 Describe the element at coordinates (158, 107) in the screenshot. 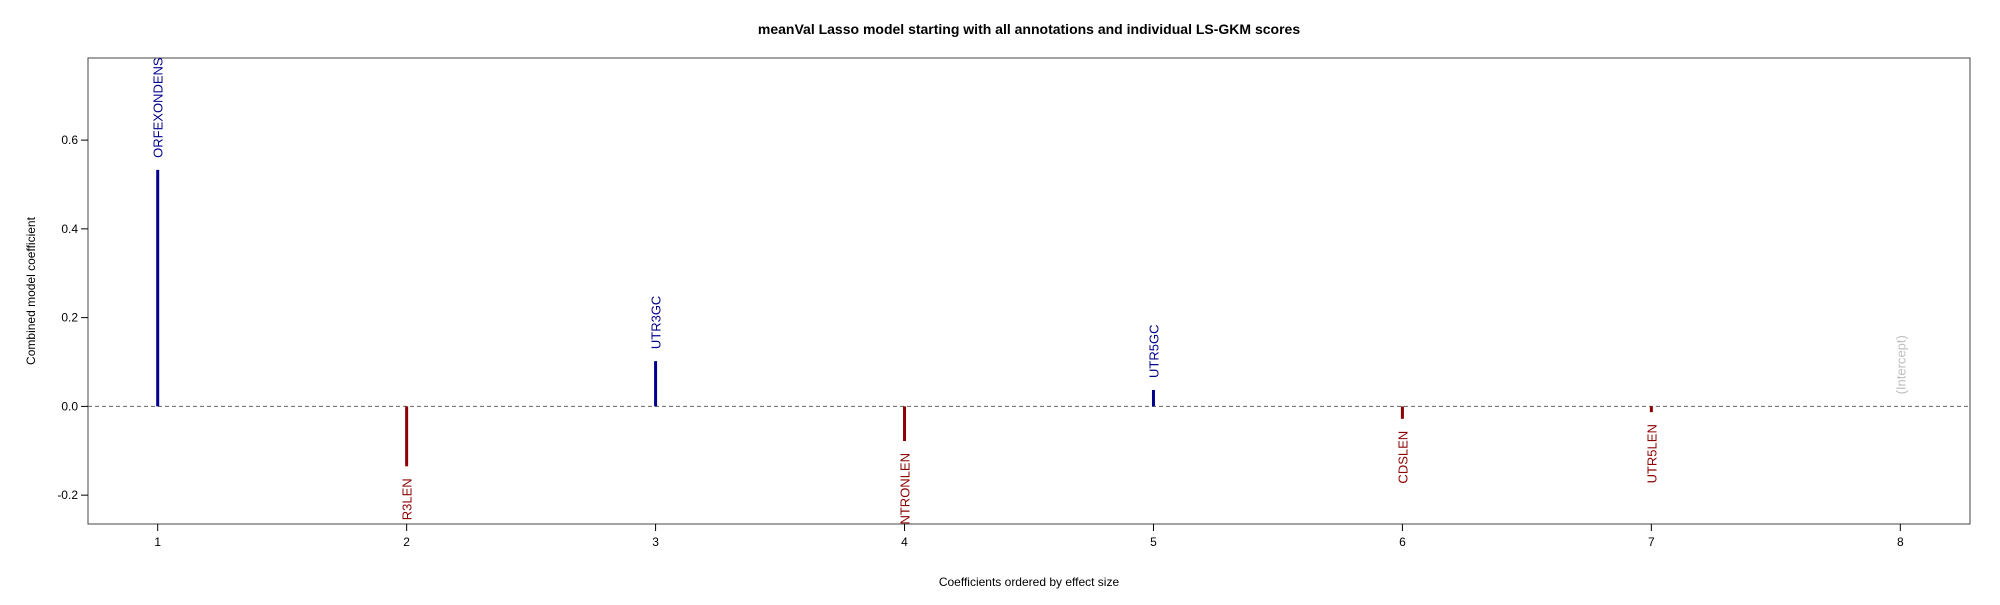

I see `coefficient-label: ORFEXONDENS` at that location.